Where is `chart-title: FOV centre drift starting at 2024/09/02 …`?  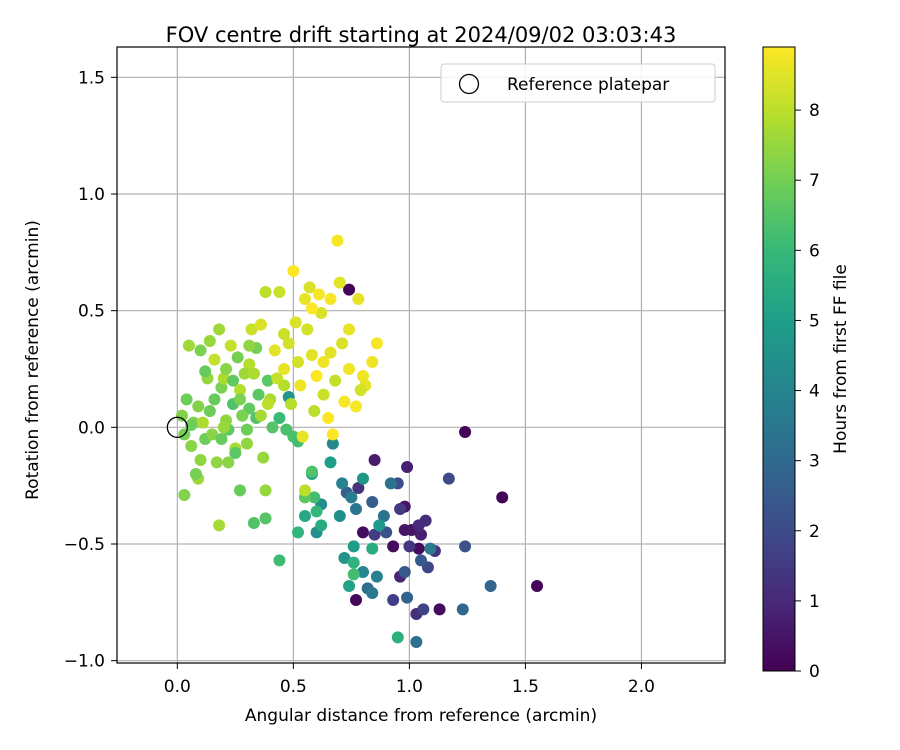
chart-title: FOV centre drift starting at 2024/09/02 … is located at coordinates (421, 35).